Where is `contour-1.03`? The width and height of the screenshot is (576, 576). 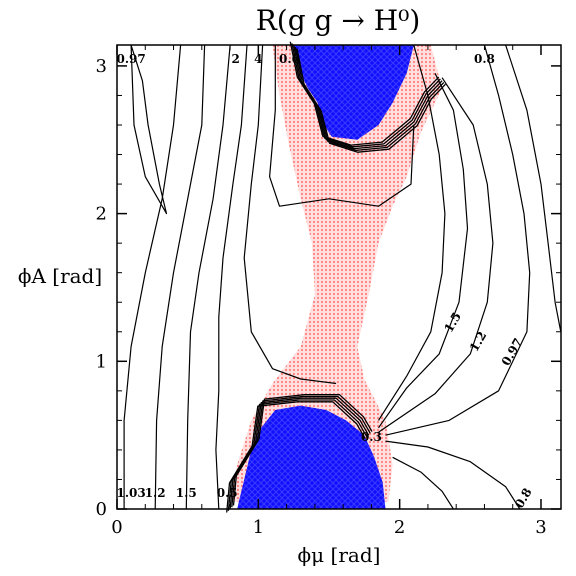
contour-1.03 is located at coordinates (152, 277).